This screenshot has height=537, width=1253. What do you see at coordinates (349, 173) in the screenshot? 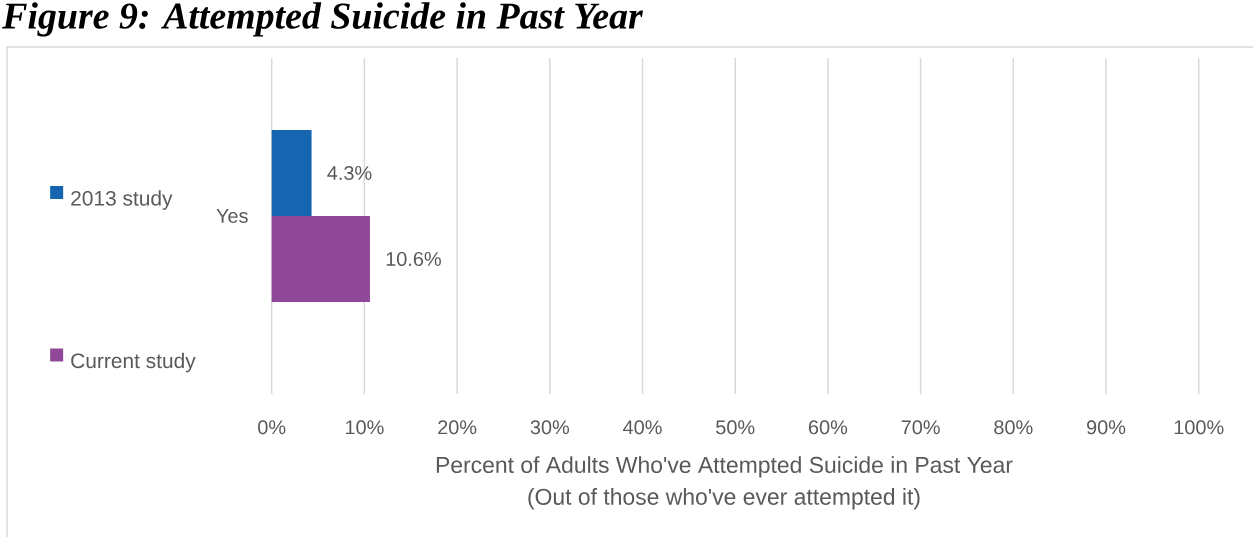
I see `data-label: 4.3%` at bounding box center [349, 173].